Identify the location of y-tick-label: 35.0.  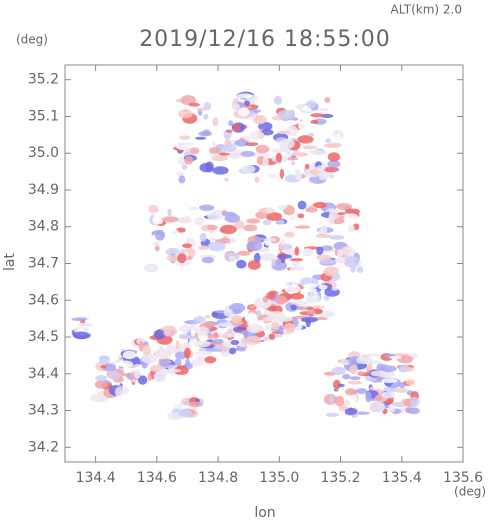
(43, 153).